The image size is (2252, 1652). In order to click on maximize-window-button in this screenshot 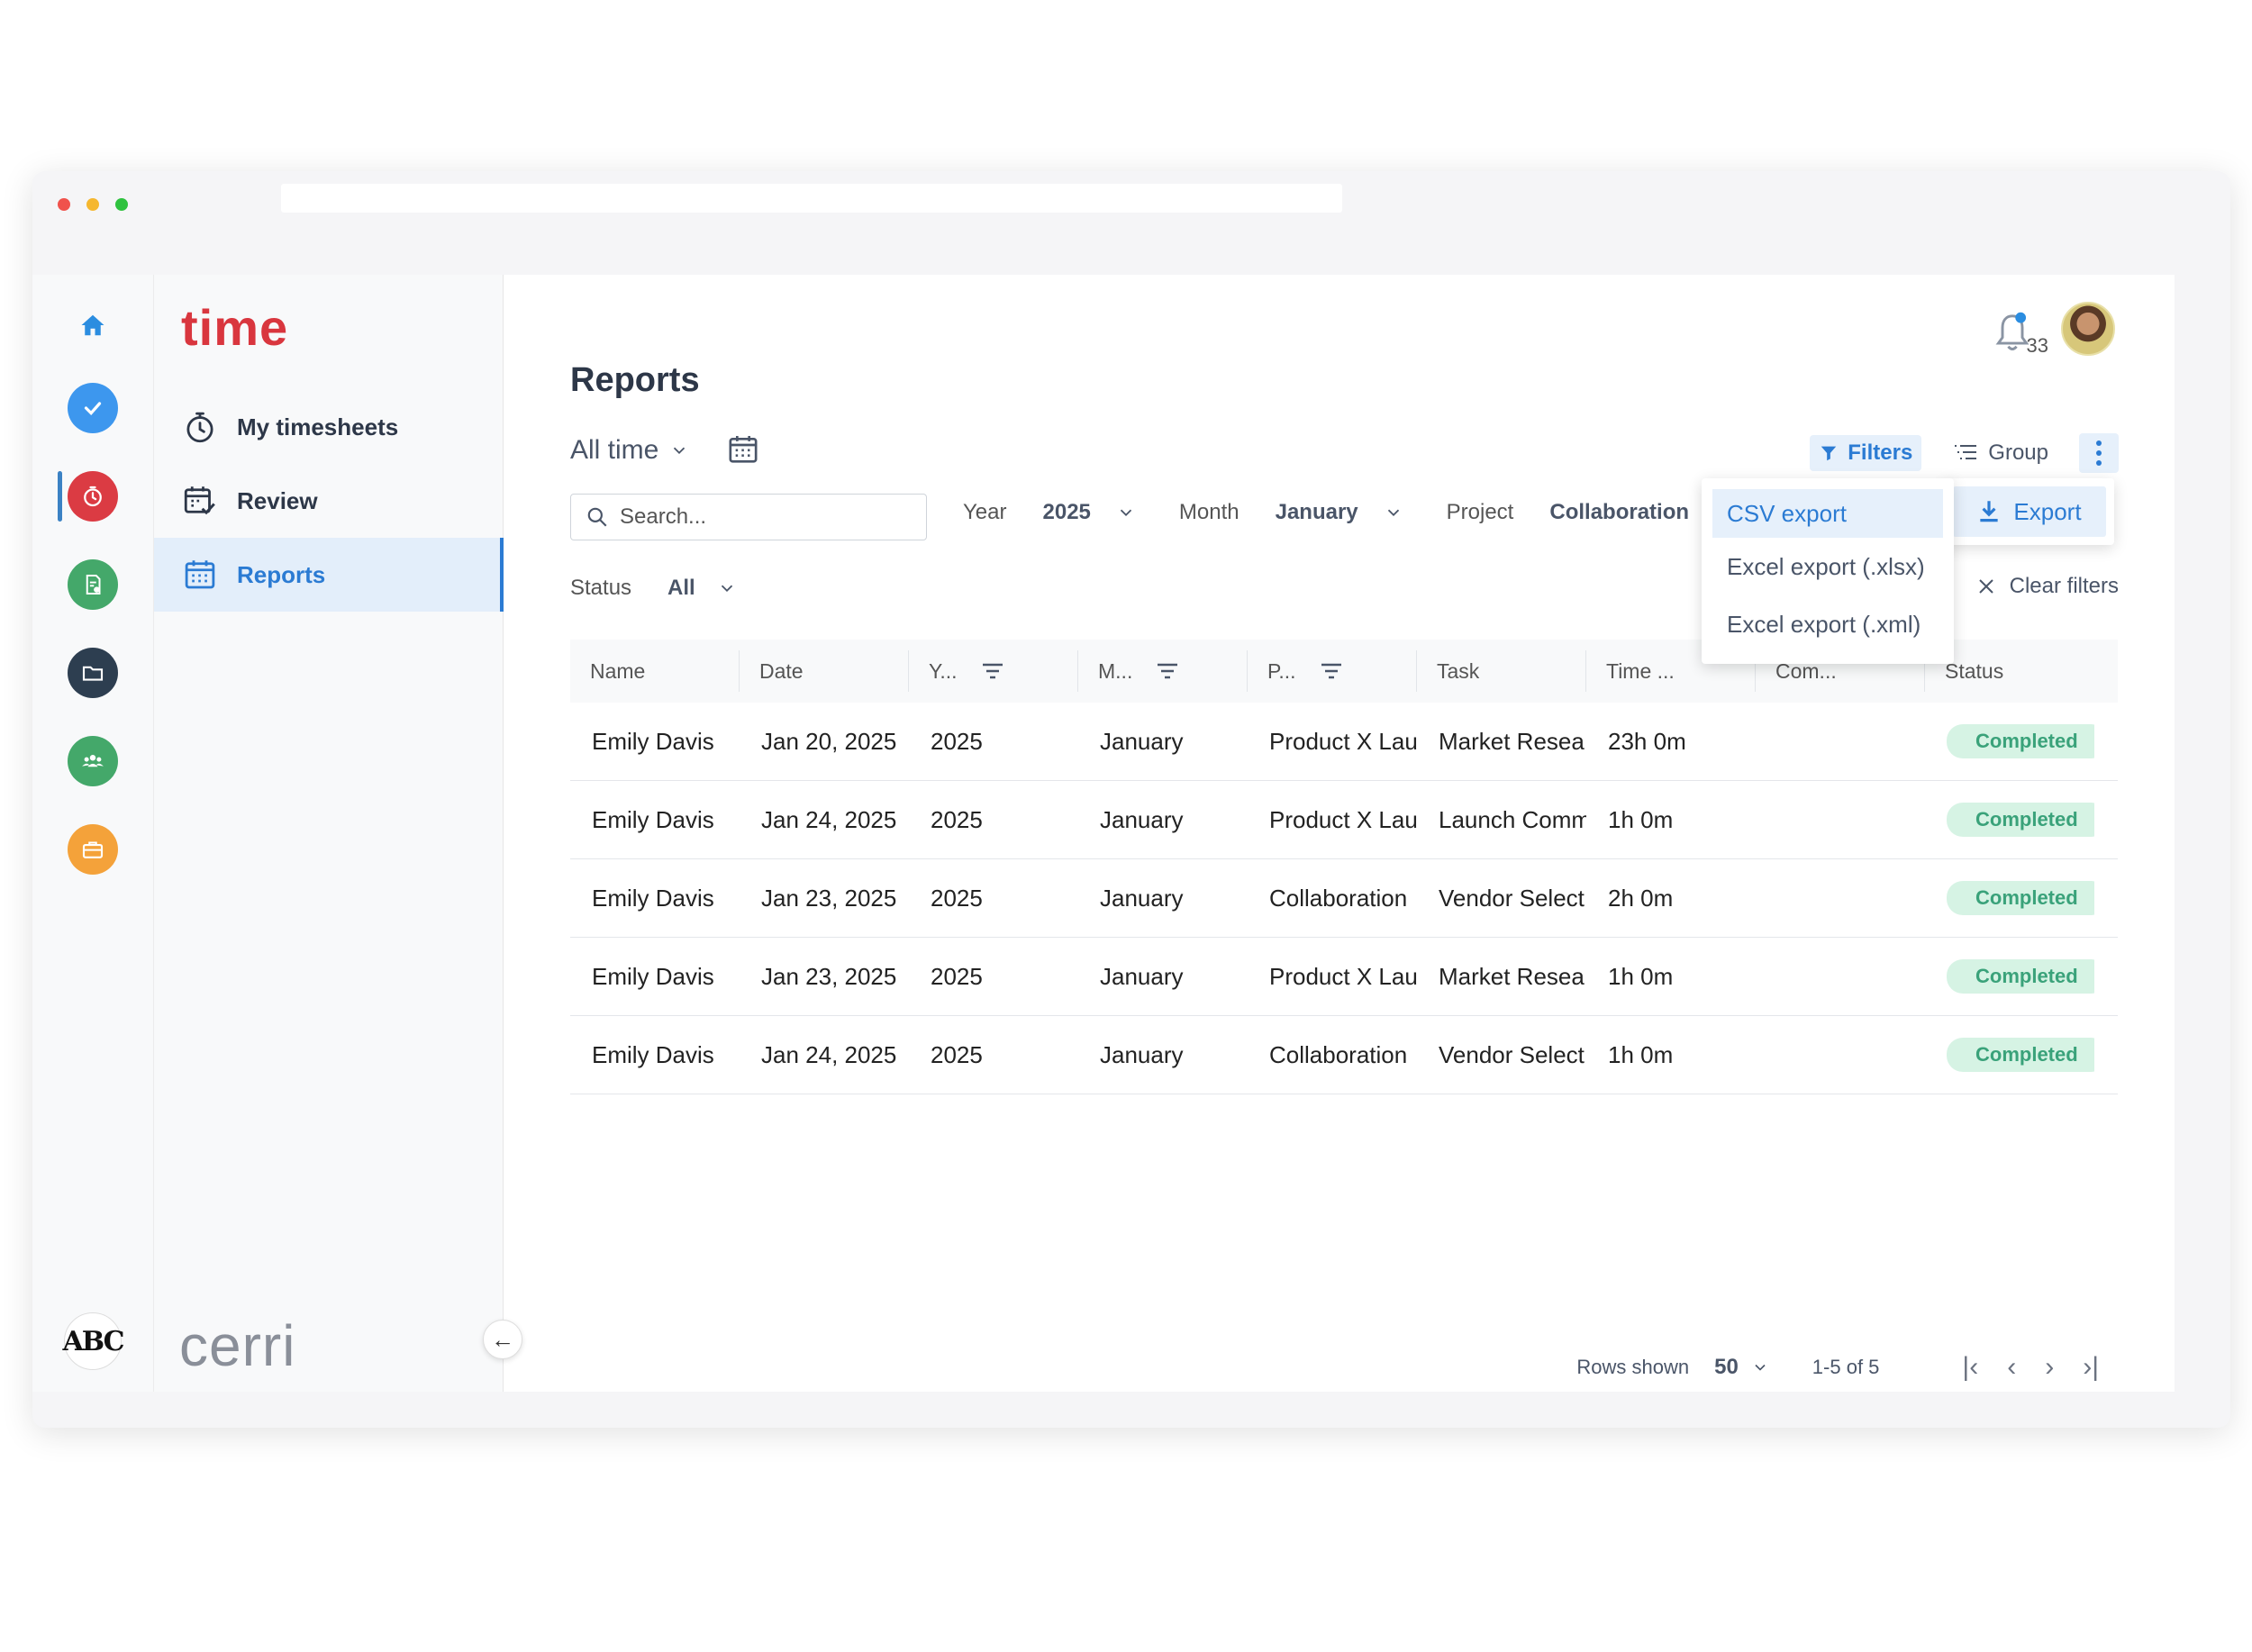, I will do `click(122, 204)`.